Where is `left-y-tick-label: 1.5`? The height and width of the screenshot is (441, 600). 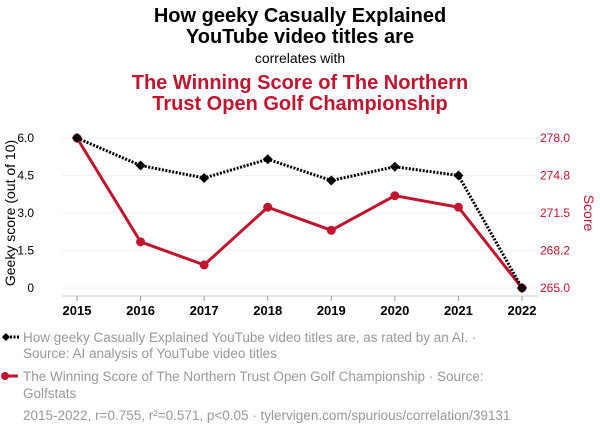
left-y-tick-label: 1.5 is located at coordinates (25, 251).